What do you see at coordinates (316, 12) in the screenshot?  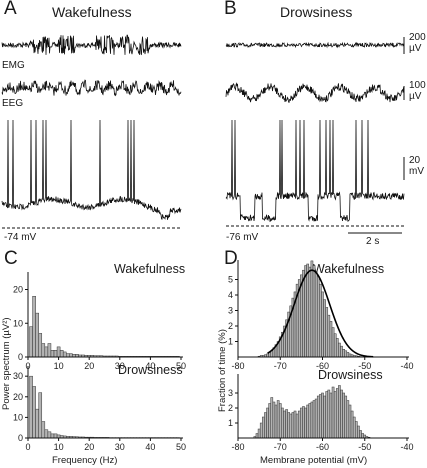 I see `panel-b-title: Drowsiness` at bounding box center [316, 12].